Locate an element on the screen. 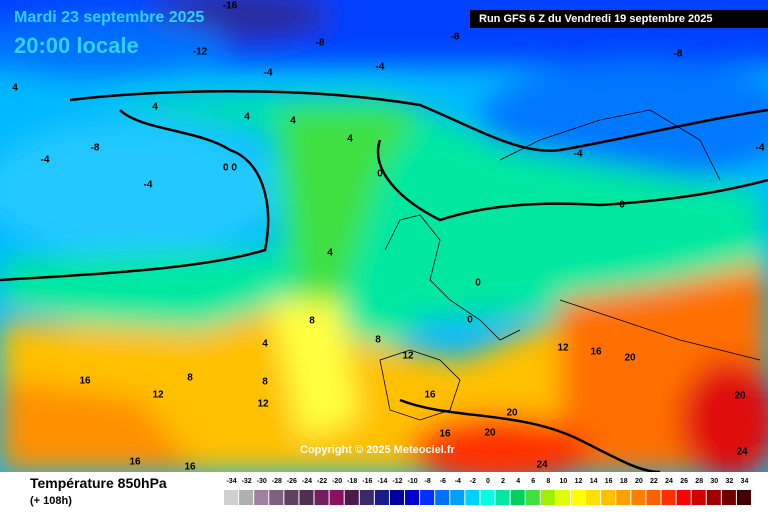 Image resolution: width=768 pixels, height=512 pixels. scale-label: 28 is located at coordinates (699, 481).